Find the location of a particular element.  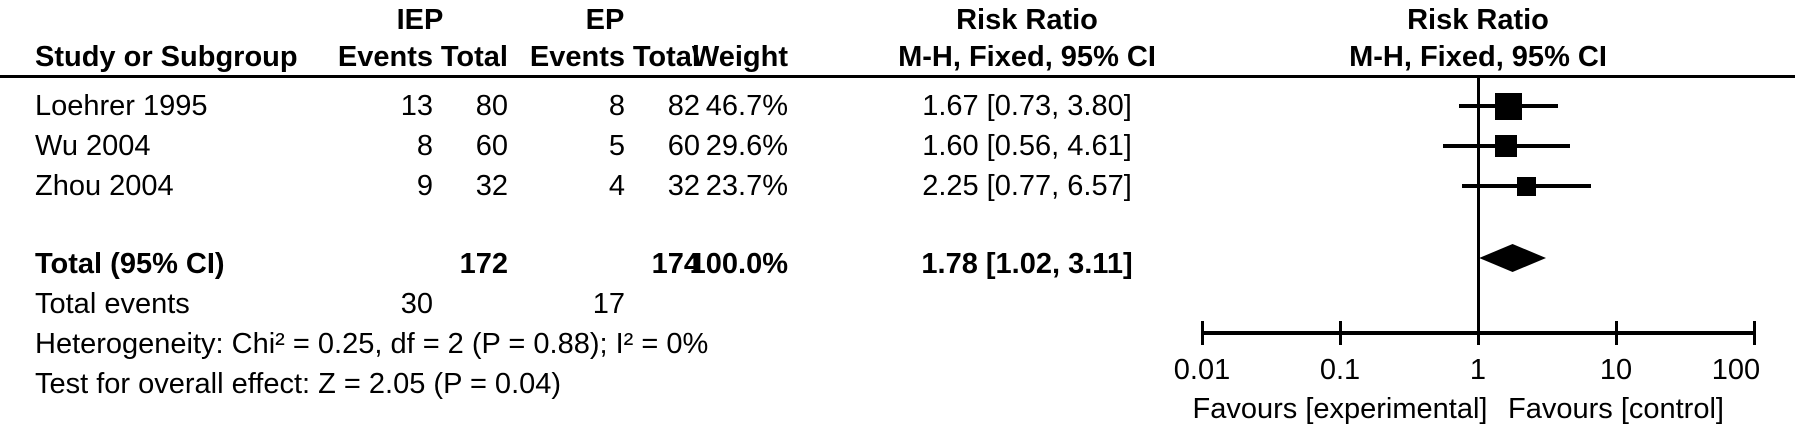

study-total-ep: 82 is located at coordinates (683, 106).